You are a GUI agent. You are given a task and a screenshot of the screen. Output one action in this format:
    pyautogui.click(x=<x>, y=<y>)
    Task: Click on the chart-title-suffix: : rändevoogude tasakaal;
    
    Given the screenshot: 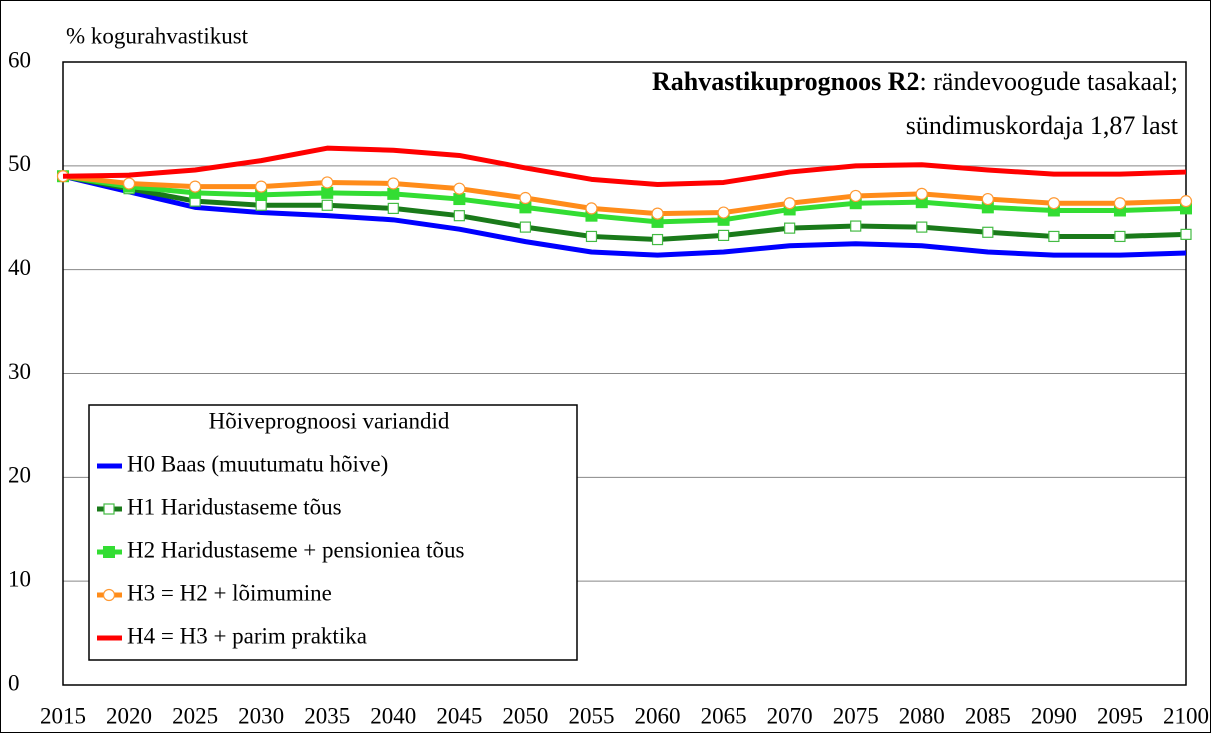 What is the action you would take?
    pyautogui.click(x=1049, y=81)
    